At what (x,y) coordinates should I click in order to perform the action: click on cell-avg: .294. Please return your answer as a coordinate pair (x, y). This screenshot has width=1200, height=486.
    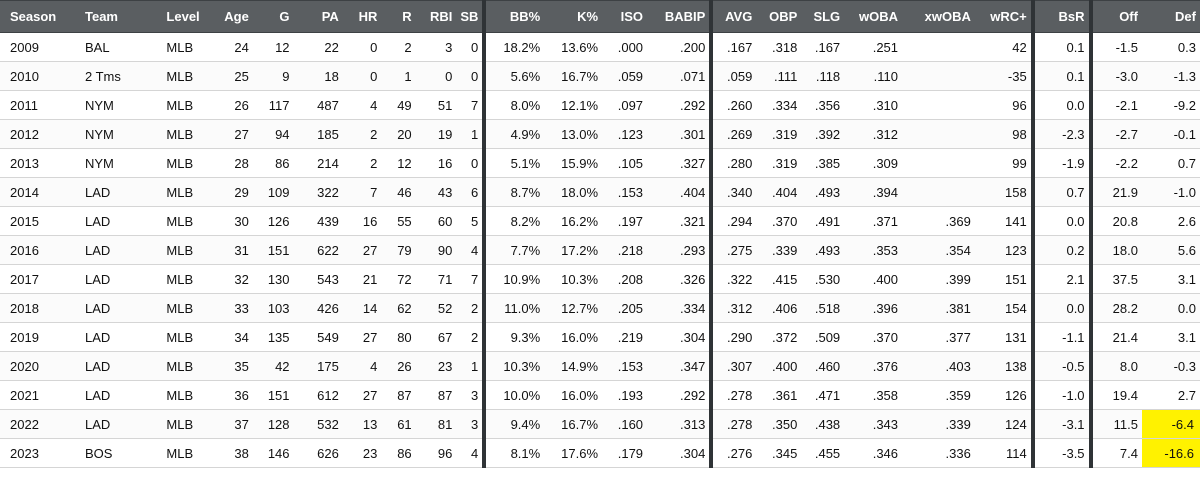
    Looking at the image, I should click on (734, 221).